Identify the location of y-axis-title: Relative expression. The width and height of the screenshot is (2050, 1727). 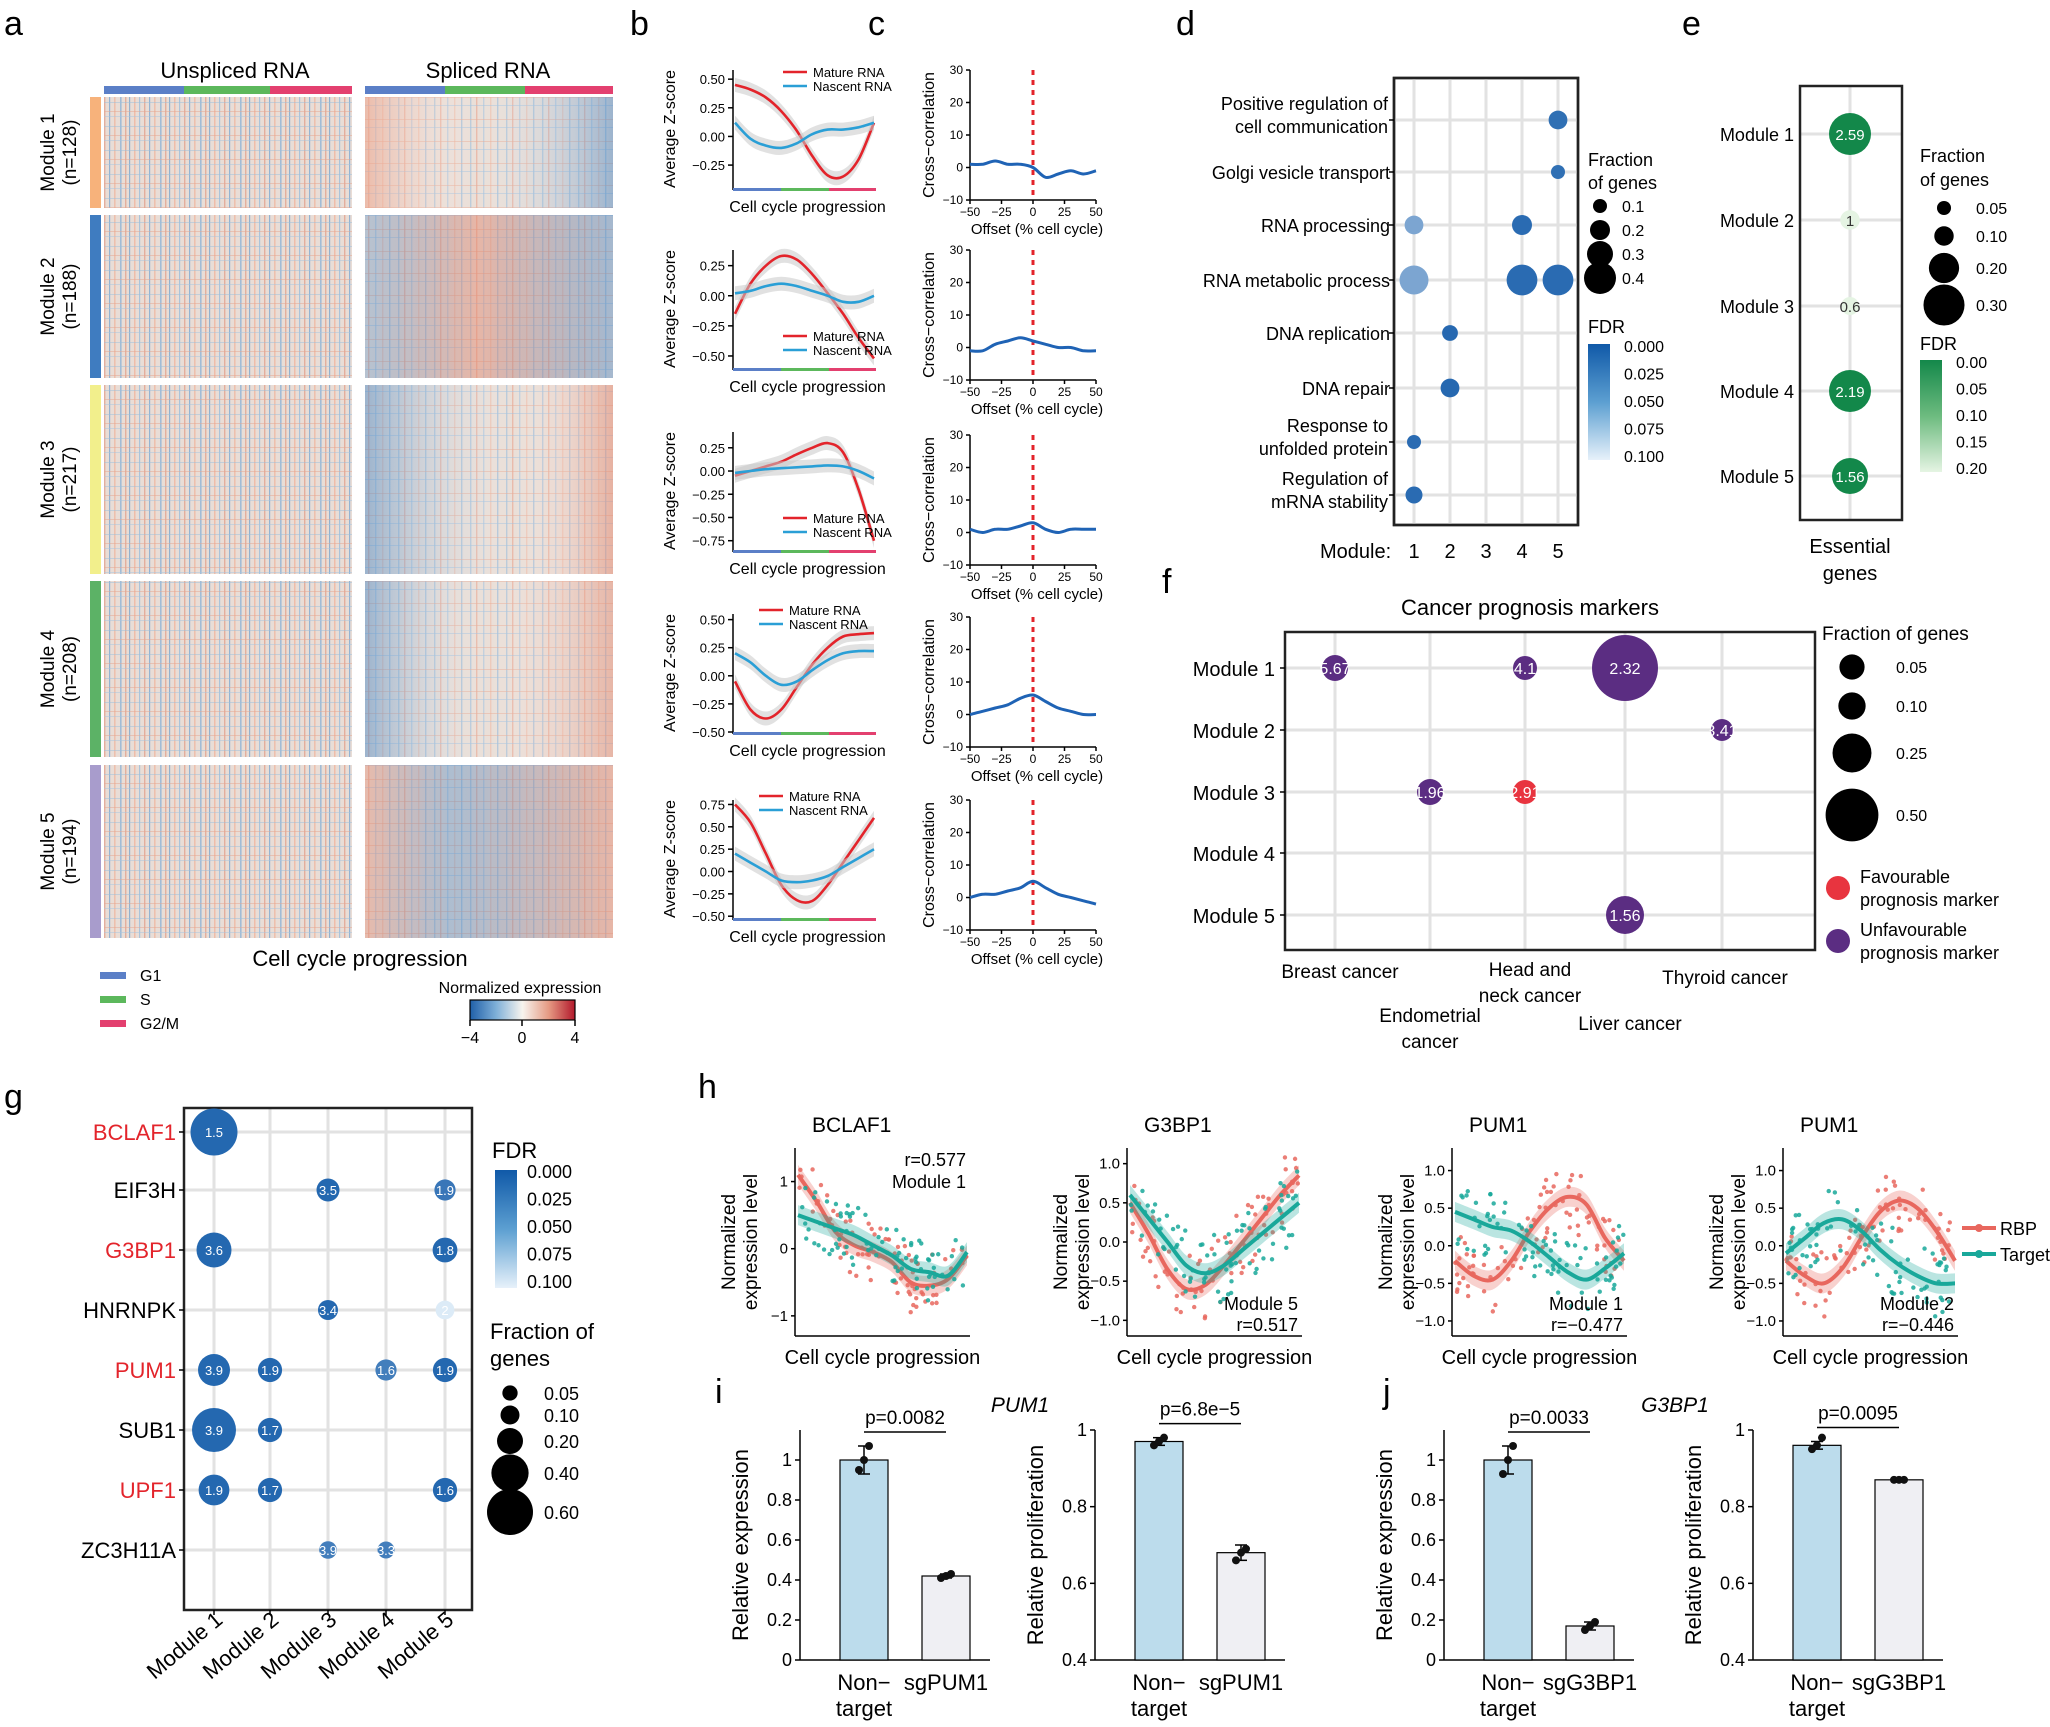
(1384, 1545).